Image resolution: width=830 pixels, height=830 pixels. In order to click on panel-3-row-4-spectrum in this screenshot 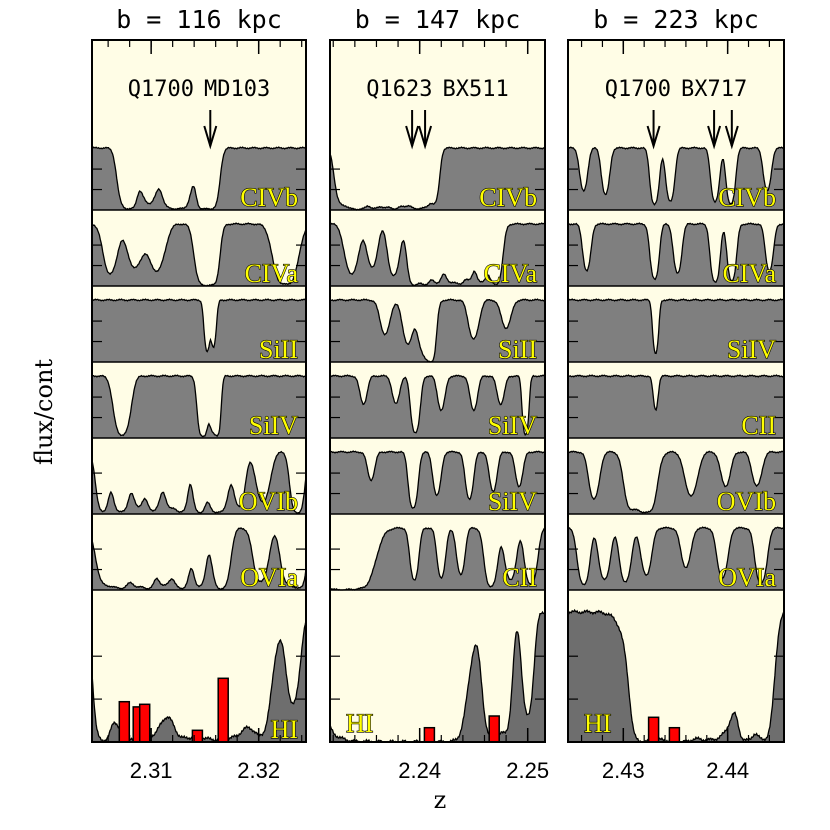, I will do `click(676, 393)`.